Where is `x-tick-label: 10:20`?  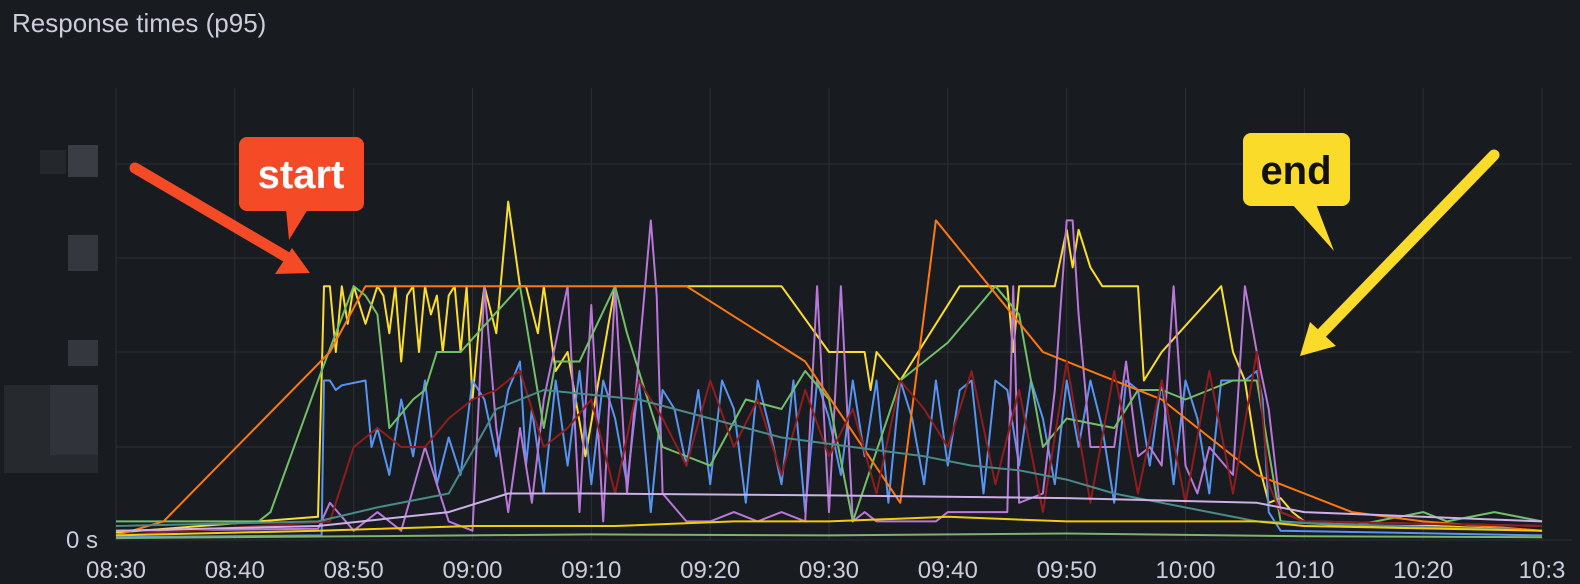 x-tick-label: 10:20 is located at coordinates (1423, 570).